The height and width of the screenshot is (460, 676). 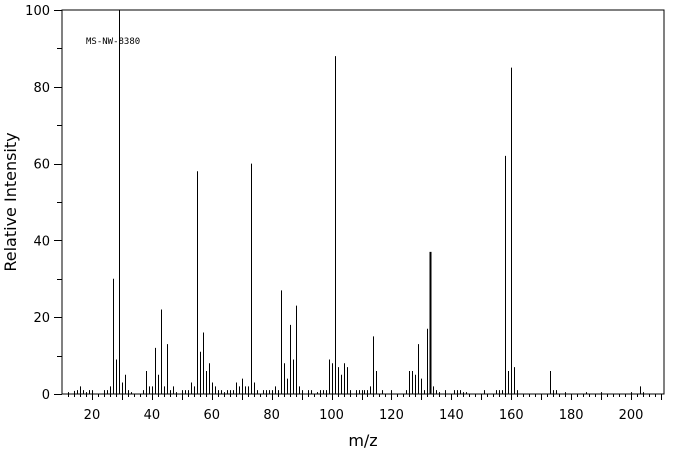 I want to click on x-tick-label: 40, so click(x=152, y=415).